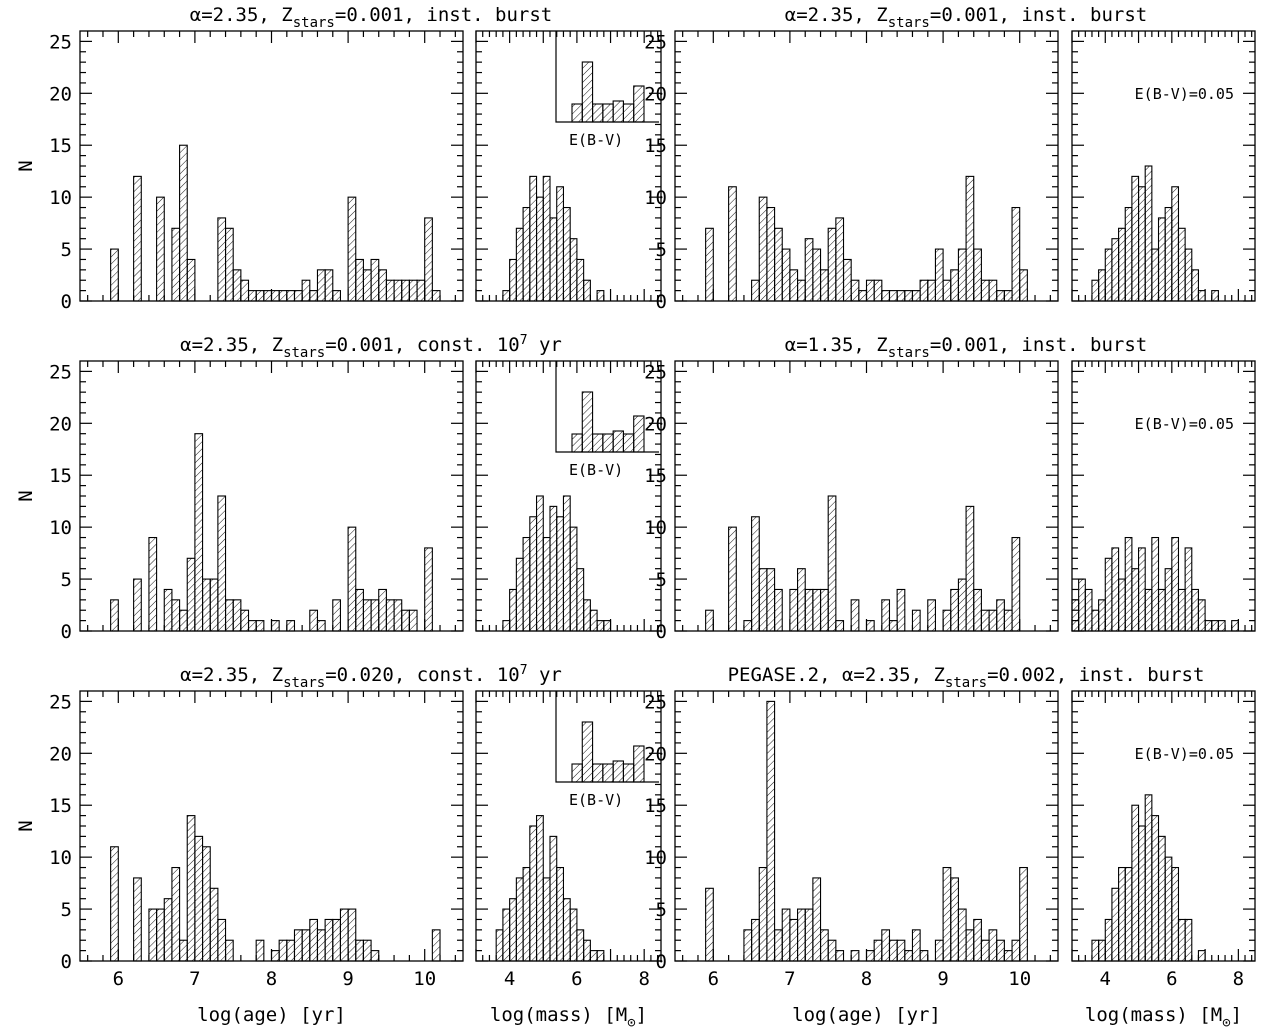  What do you see at coordinates (655, 806) in the screenshot?
I see `y-tick-label: 15` at bounding box center [655, 806].